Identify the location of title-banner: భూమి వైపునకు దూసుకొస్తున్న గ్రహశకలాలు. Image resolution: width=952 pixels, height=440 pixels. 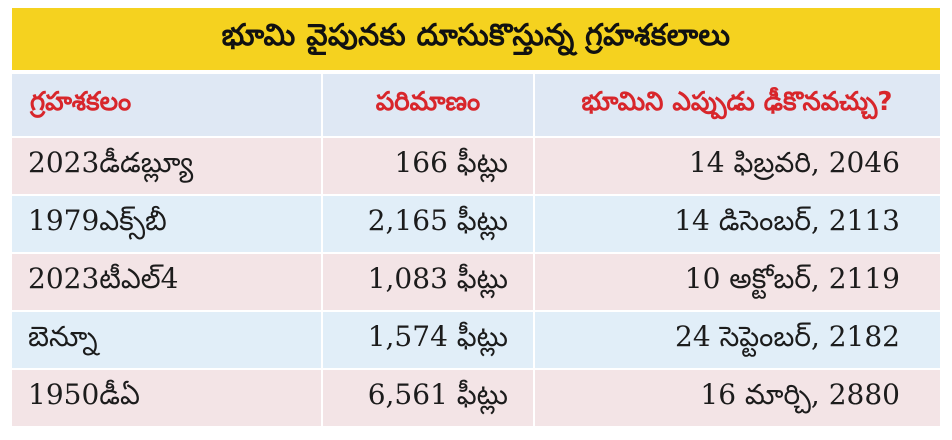
(476, 39).